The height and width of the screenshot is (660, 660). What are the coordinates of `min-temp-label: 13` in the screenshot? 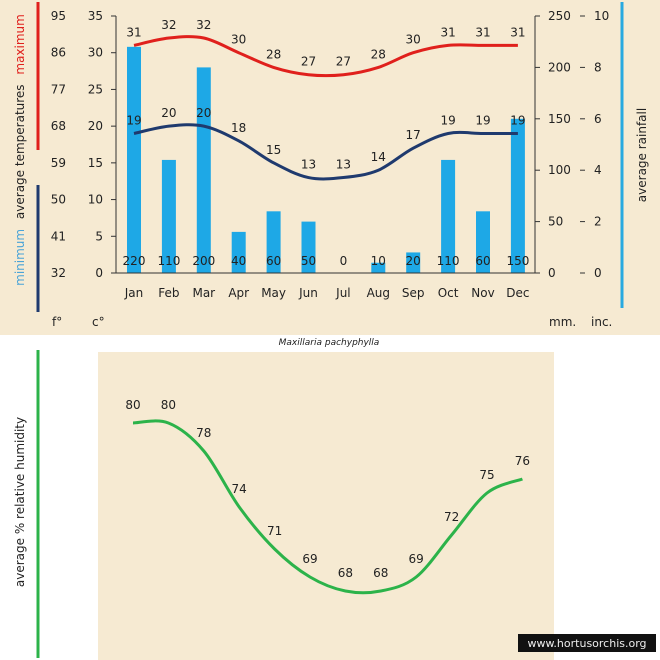 It's located at (343, 165).